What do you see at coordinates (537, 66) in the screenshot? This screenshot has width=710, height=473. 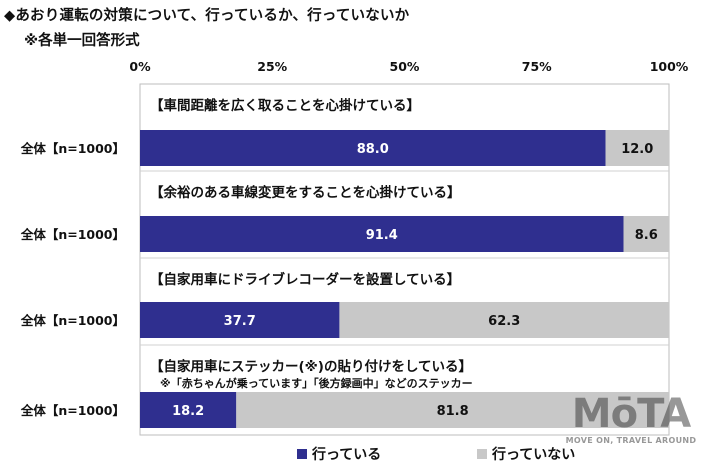 I see `x-tick-label: 75%` at bounding box center [537, 66].